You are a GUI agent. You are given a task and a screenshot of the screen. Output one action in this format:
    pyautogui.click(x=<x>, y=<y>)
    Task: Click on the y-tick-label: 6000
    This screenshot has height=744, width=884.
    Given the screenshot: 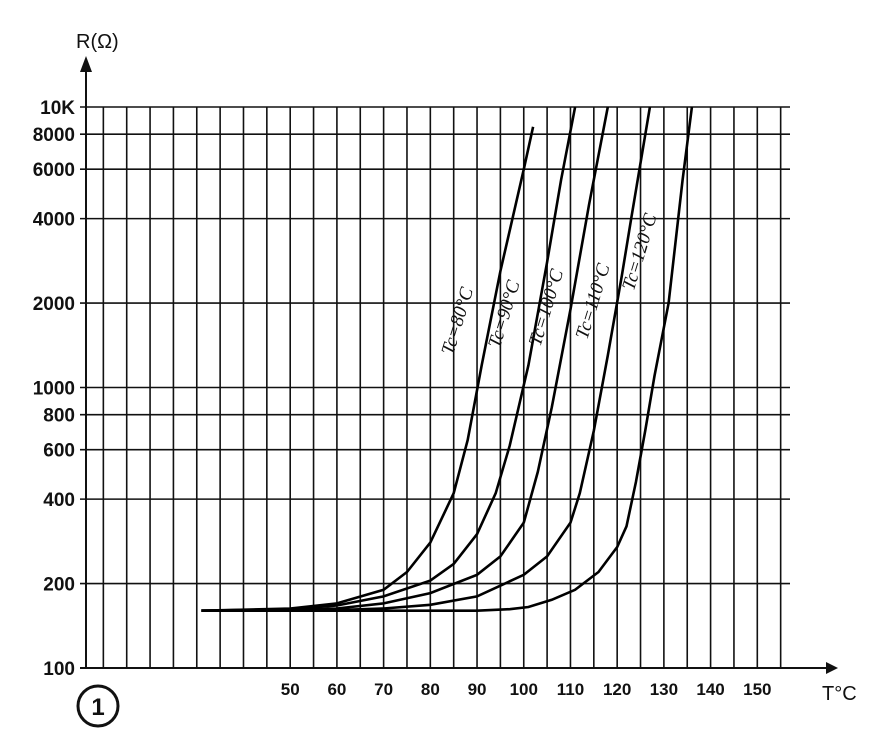 What is the action you would take?
    pyautogui.click(x=54, y=170)
    